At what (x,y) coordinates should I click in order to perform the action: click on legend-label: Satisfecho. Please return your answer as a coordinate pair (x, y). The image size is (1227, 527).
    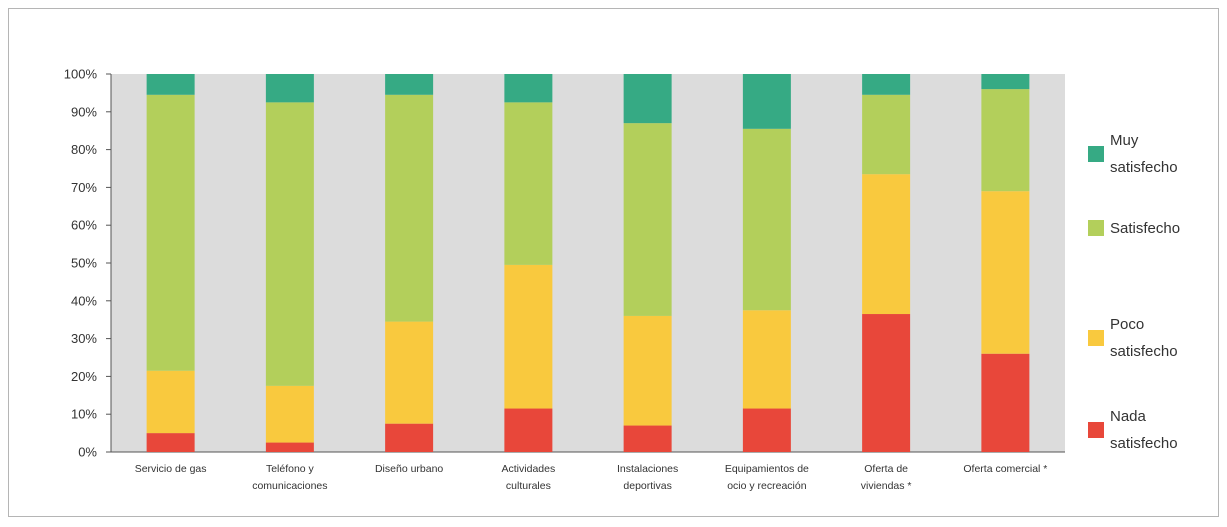
    Looking at the image, I should click on (1145, 228).